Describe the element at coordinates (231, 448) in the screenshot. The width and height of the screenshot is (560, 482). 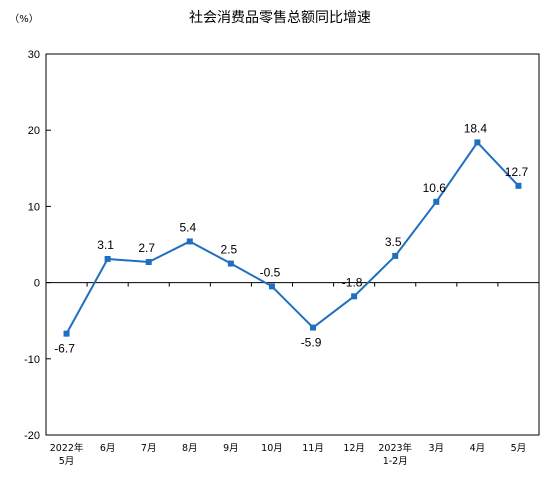
I see `x-tick-label: 9月` at that location.